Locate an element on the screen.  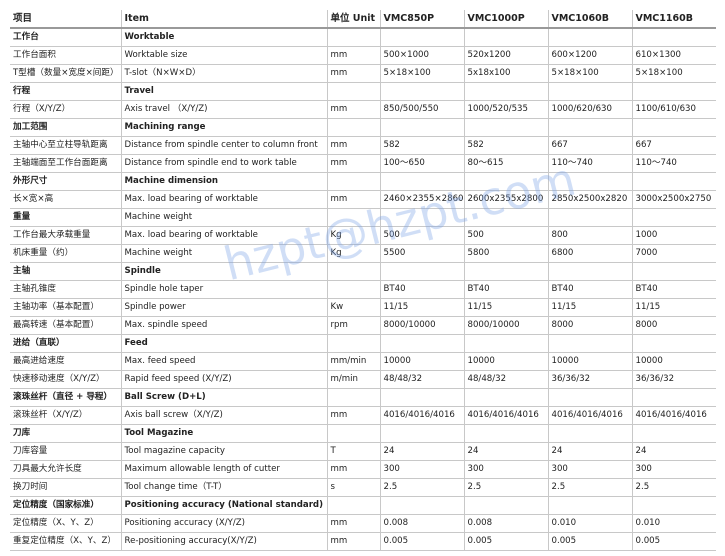
section-row: 刀库 Tool Magazine is located at coordinates (363, 433).